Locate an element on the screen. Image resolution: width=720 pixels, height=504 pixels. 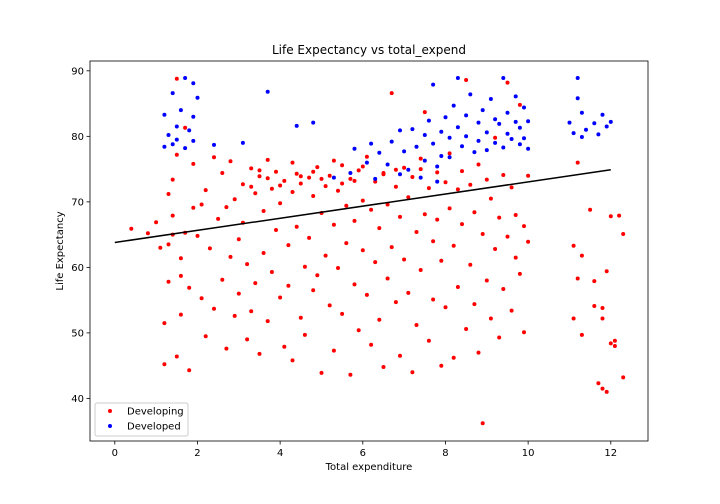
trend-line is located at coordinates (362, 206).